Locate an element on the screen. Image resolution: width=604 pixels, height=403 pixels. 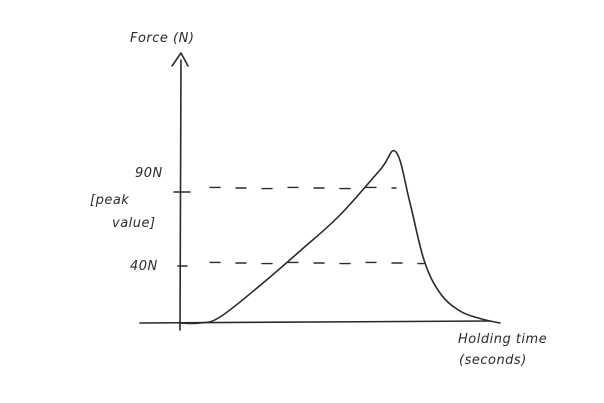
peak-label-line-2: value] is located at coordinates (134, 223).